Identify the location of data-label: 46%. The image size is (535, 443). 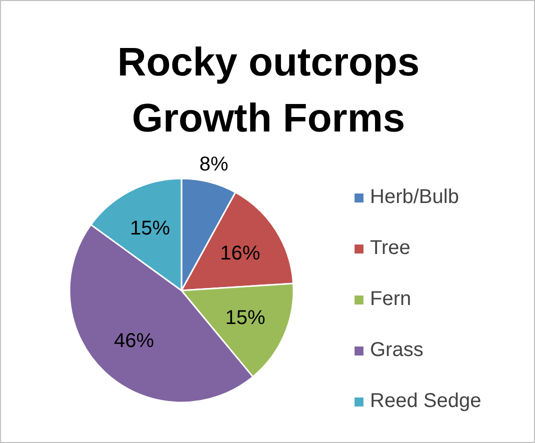
(134, 341).